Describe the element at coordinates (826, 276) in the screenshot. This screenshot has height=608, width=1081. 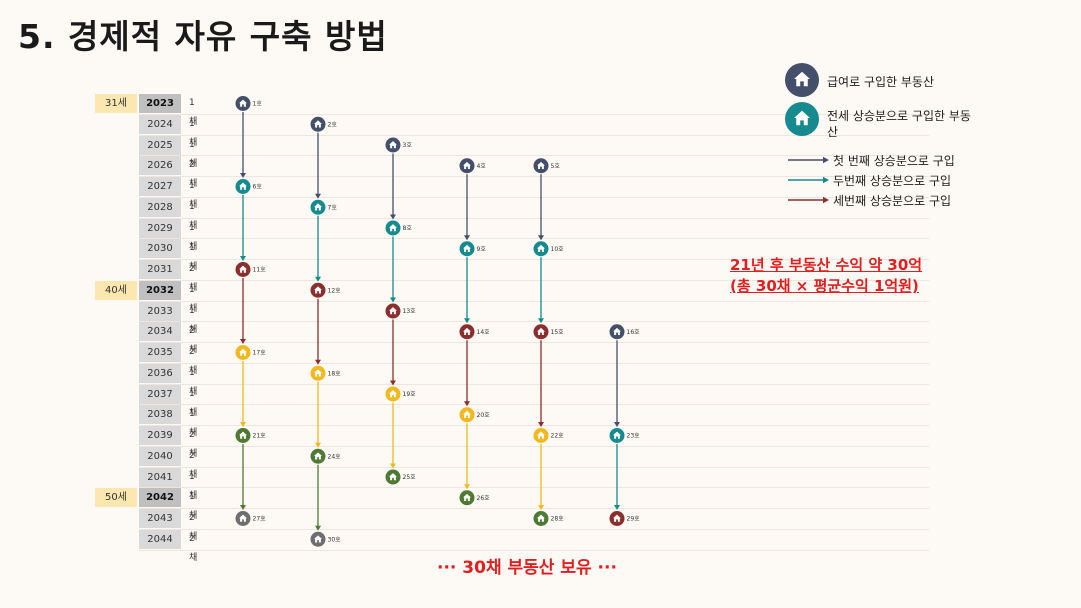
I see `profit-annotation: 21년 후 부동산 수익 약 30억 (총 30채 × 평균수익 1억원)` at that location.